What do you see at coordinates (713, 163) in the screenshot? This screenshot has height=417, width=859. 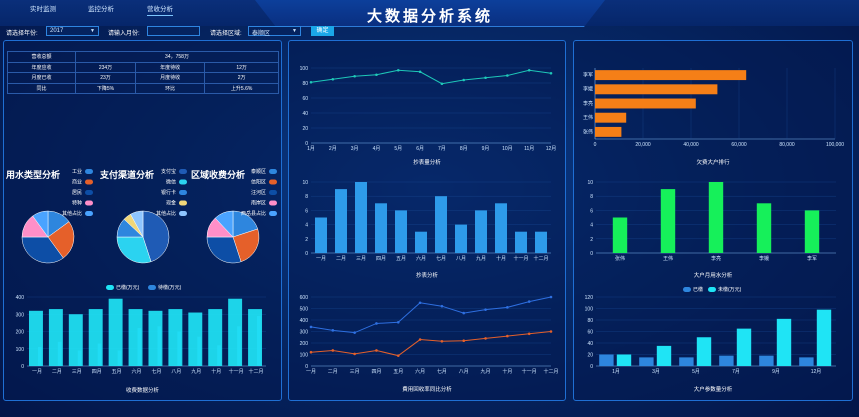 I see `chart-title-arrears: 欠费大户排行` at bounding box center [713, 163].